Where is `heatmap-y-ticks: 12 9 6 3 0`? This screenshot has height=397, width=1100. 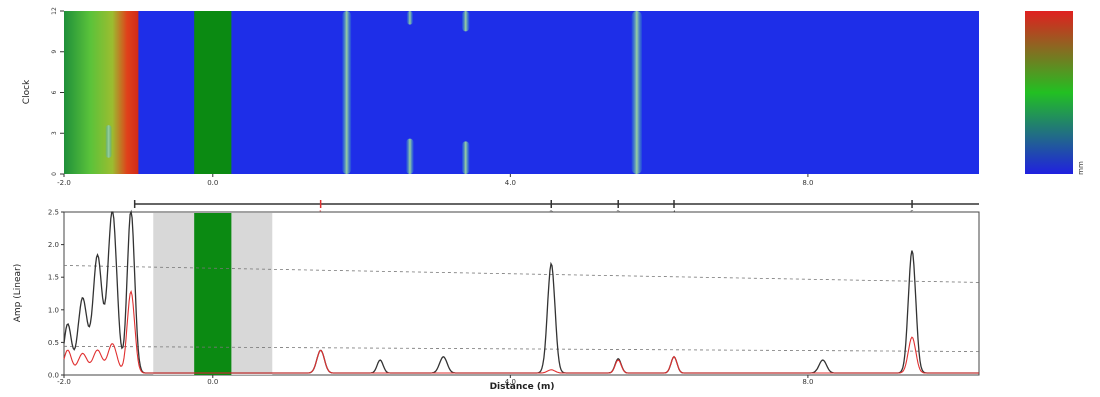
heatmap-y-ticks: 12 9 6 3 0 is located at coordinates (57, 91).